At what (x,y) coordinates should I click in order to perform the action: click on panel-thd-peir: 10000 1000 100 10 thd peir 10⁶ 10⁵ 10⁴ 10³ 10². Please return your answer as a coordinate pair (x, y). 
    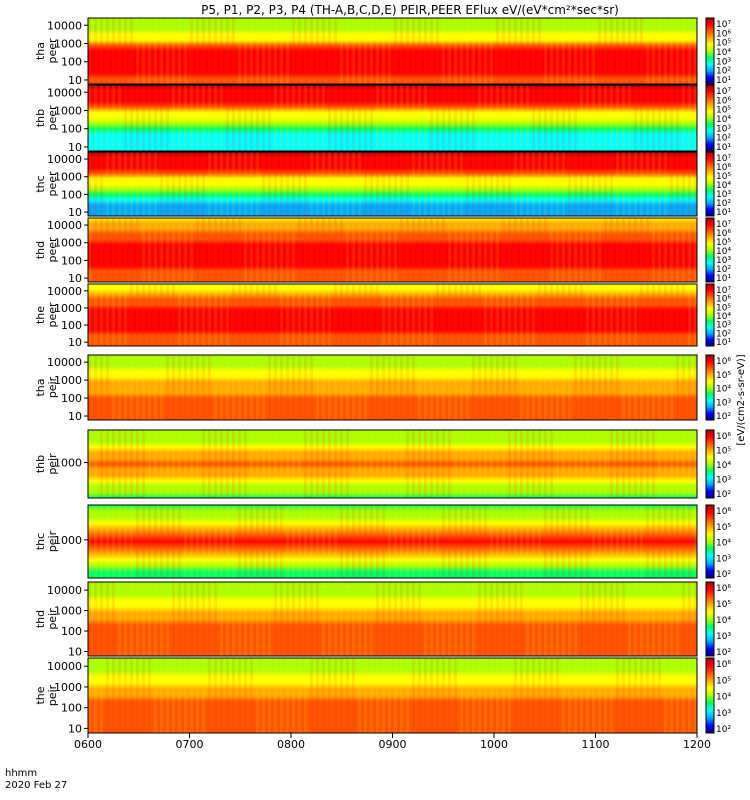
    Looking at the image, I should click on (382, 619).